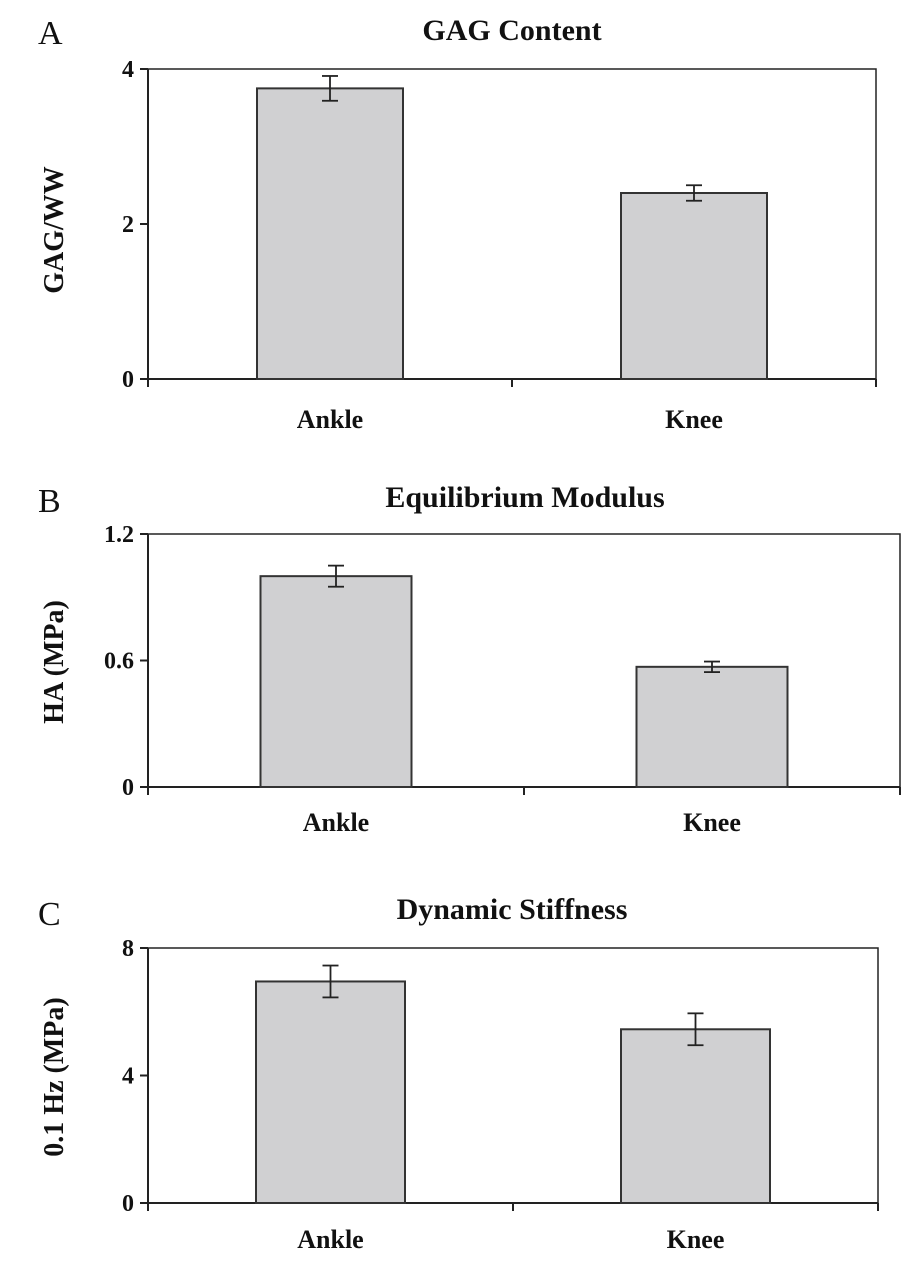  I want to click on chart-title-b: Equilibrium Modulus, so click(524, 497).